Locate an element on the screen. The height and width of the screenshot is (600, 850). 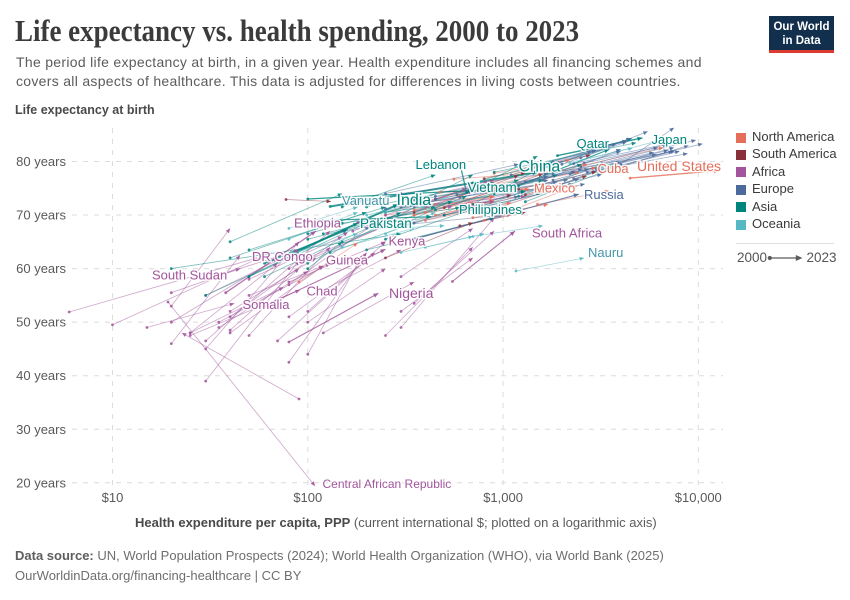
svg-text: $10,000 is located at coordinates (698, 497).